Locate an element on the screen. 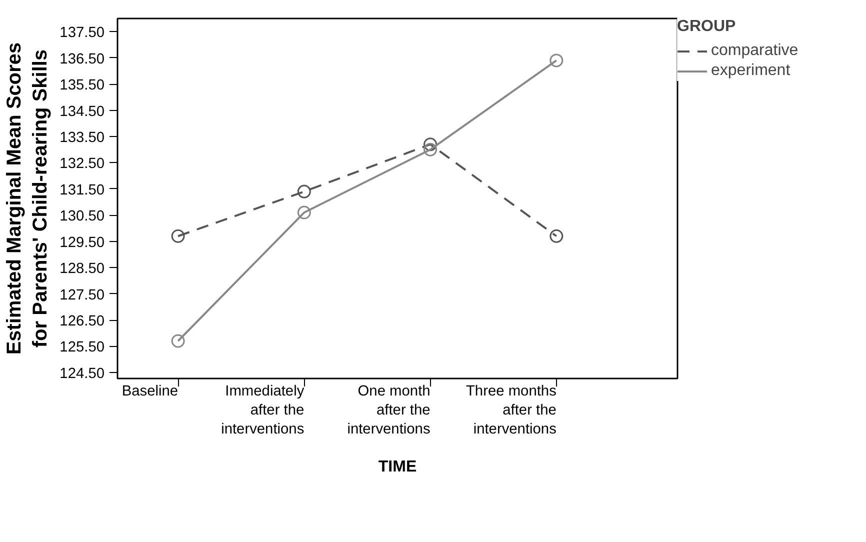 The height and width of the screenshot is (542, 866). category-label: Immediately after the interventions is located at coordinates (262, 411).